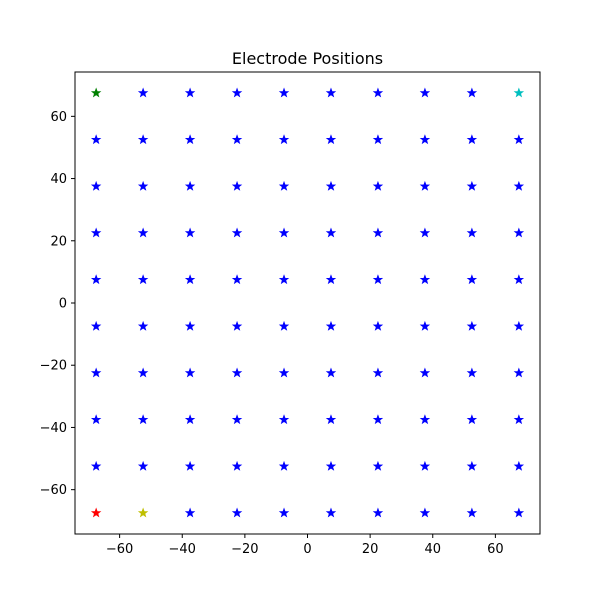 Image resolution: width=600 pixels, height=600 pixels. Describe the element at coordinates (53, 428) in the screenshot. I see `y-tick-label: −40` at that location.